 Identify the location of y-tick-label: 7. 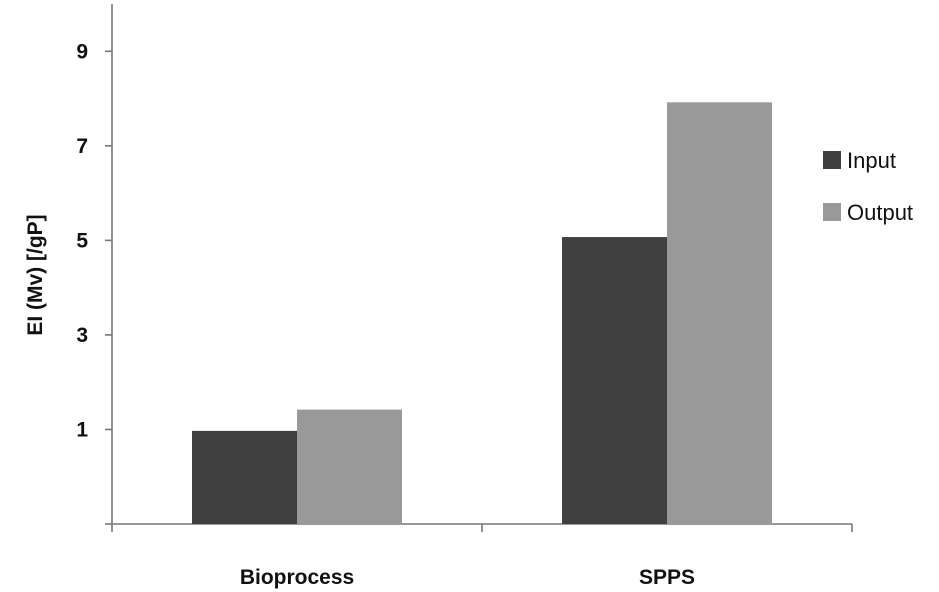
(82, 146).